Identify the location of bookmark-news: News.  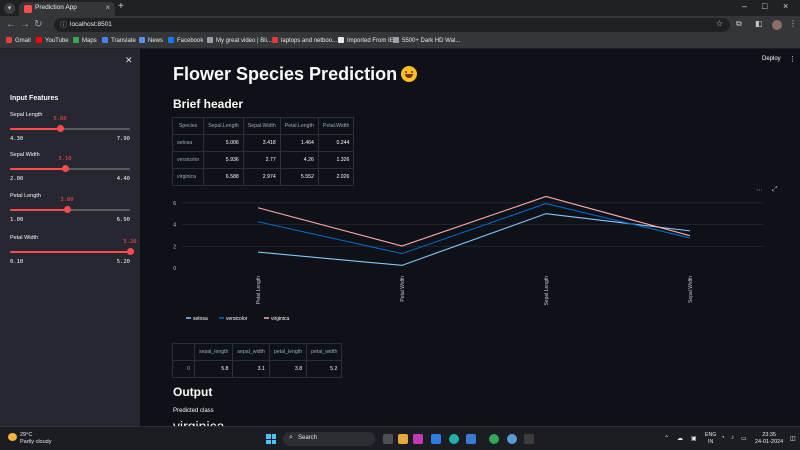
(151, 40).